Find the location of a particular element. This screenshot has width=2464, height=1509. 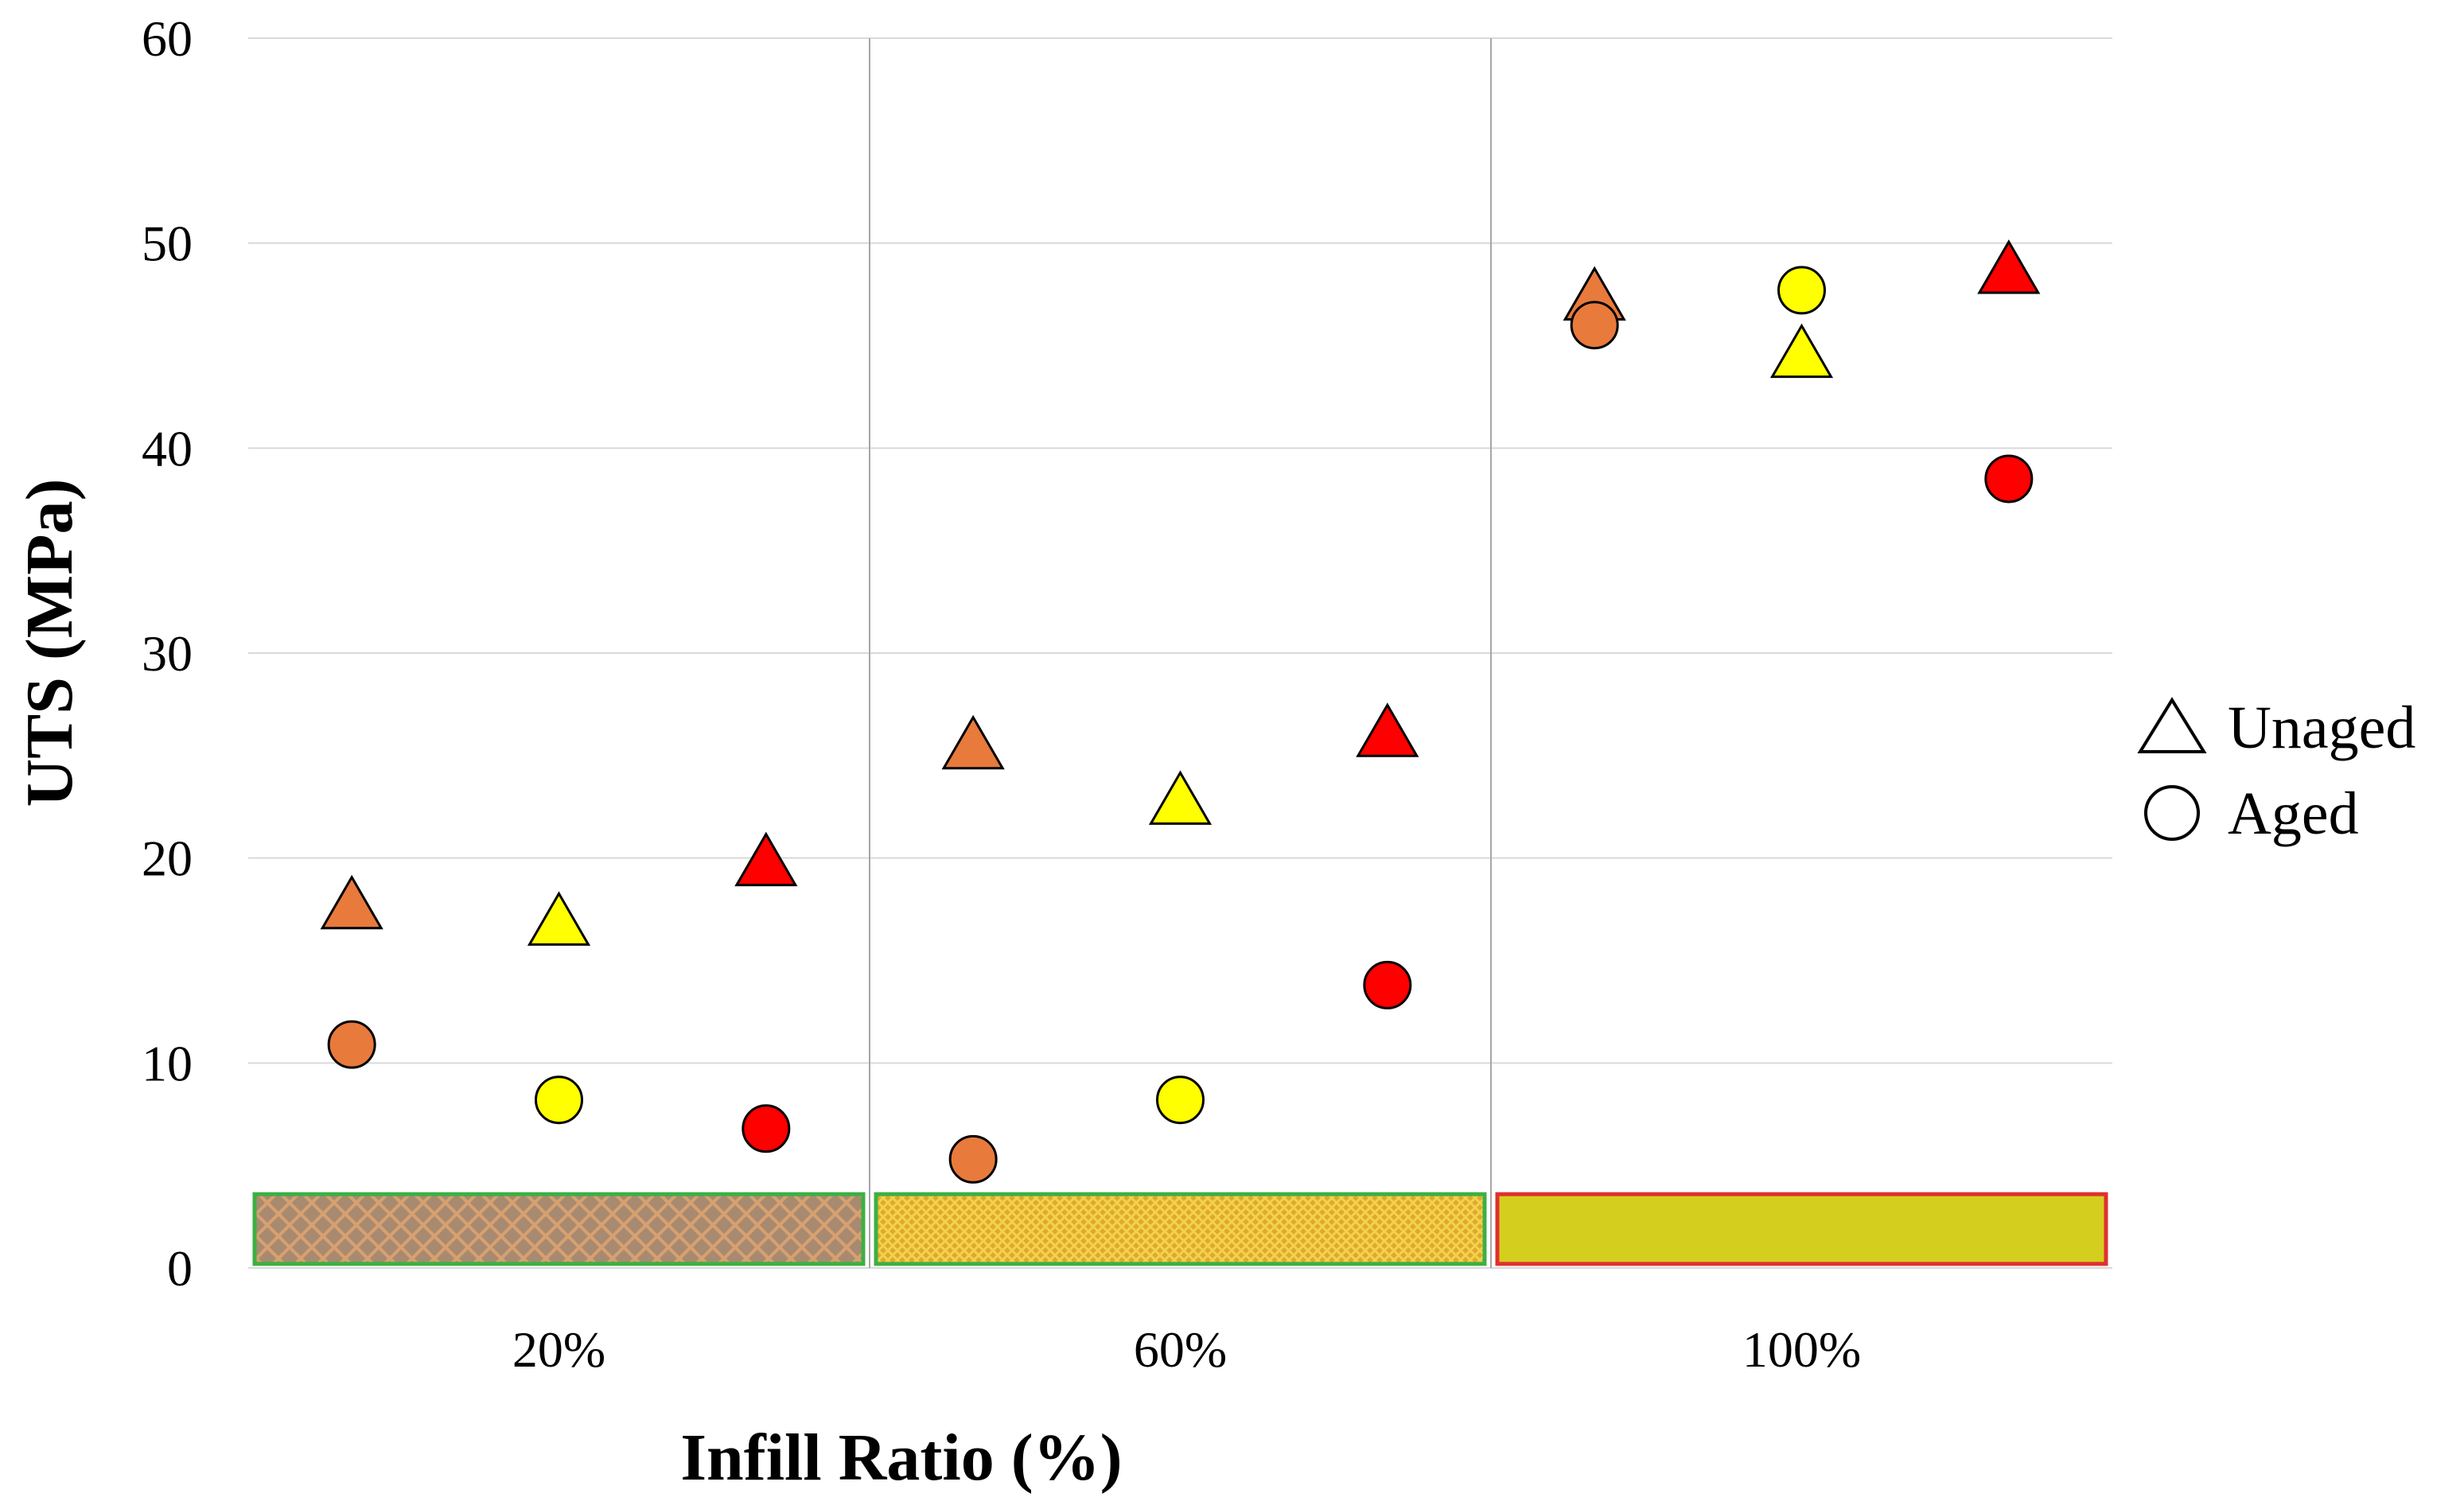

x-tick-label: 100% is located at coordinates (1801, 1349).